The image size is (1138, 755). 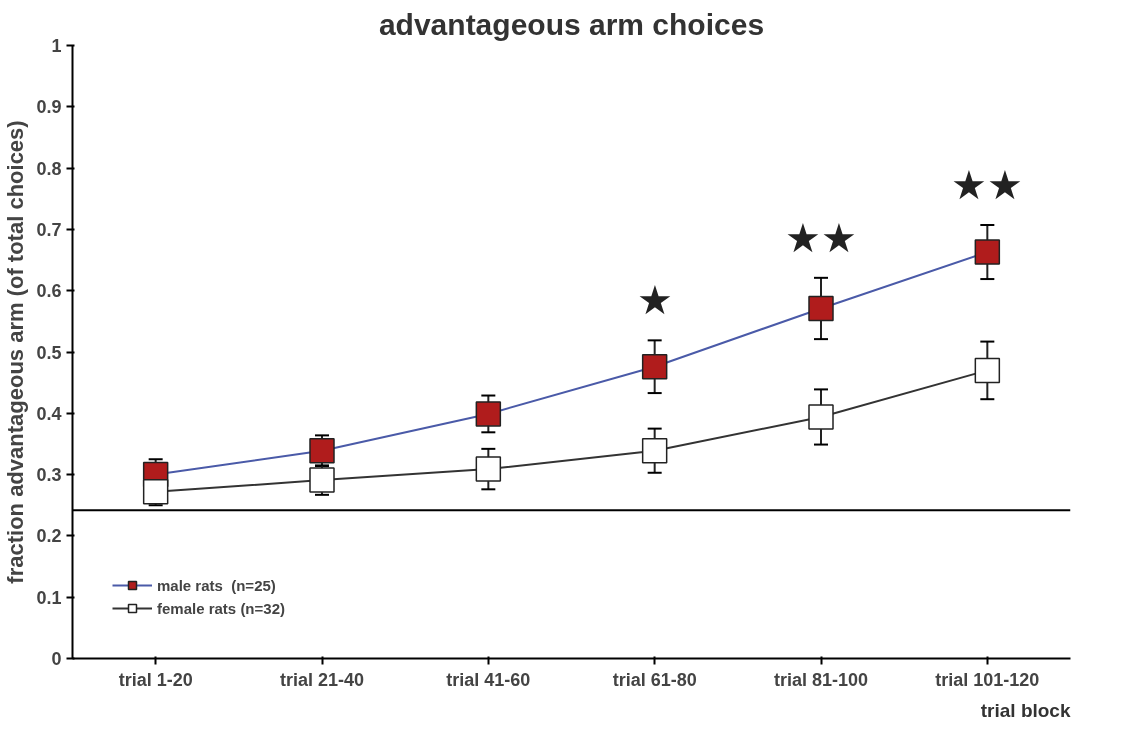 What do you see at coordinates (488, 679) in the screenshot?
I see `x-tick-label: trial 41-60` at bounding box center [488, 679].